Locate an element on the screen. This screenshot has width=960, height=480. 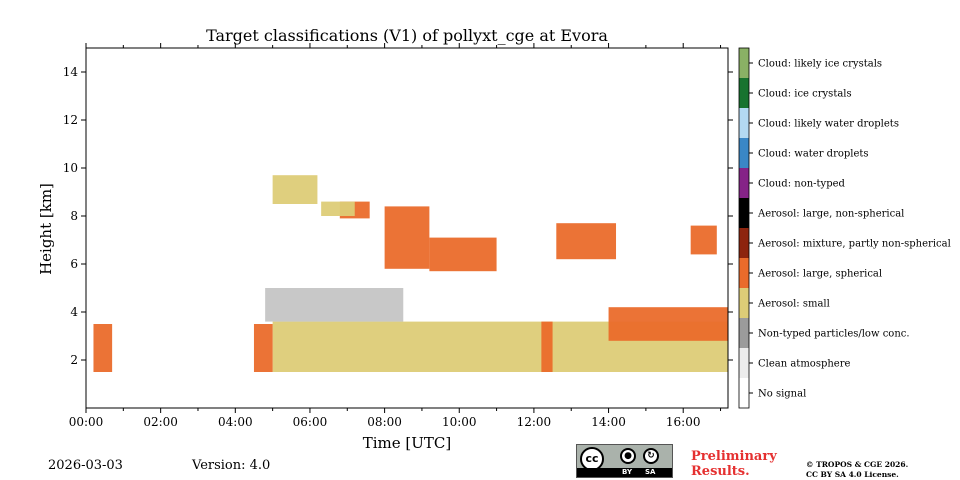
colorbar-frame is located at coordinates (744, 228).